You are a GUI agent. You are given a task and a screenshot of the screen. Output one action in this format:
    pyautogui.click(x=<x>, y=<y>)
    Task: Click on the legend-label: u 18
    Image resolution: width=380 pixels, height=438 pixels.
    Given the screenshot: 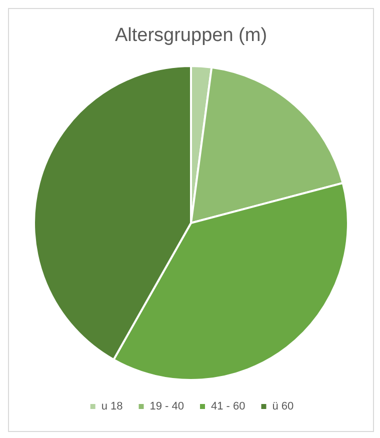 What is the action you would take?
    pyautogui.click(x=112, y=406)
    